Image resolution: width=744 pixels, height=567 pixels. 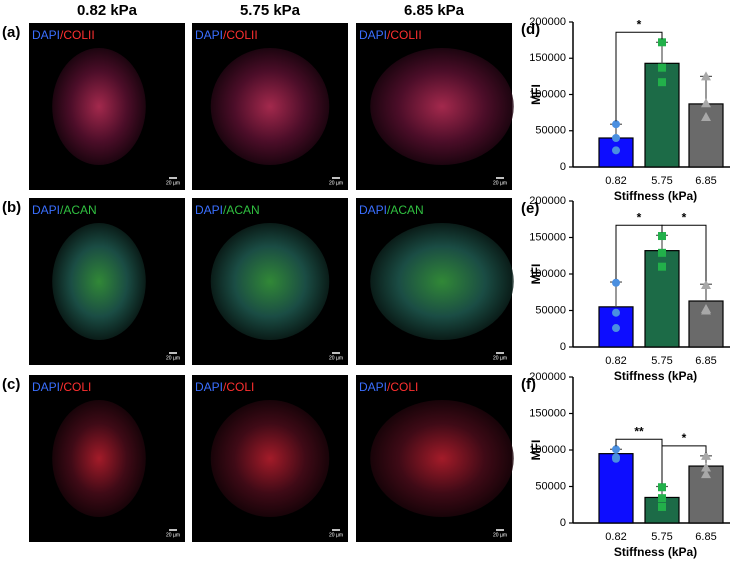 What do you see at coordinates (11, 207) in the screenshot?
I see `panel-label: (b)` at bounding box center [11, 207].